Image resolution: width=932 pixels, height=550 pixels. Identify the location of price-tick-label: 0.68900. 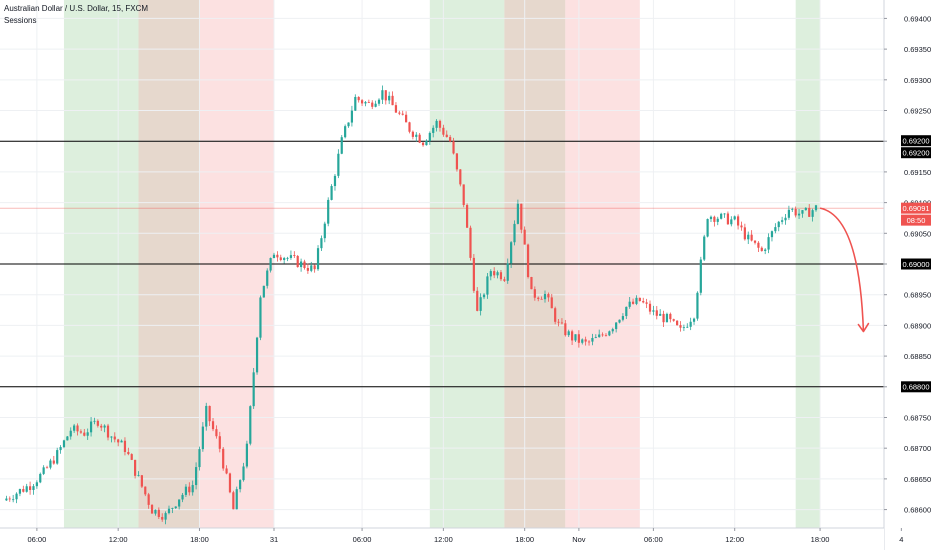
(917, 325).